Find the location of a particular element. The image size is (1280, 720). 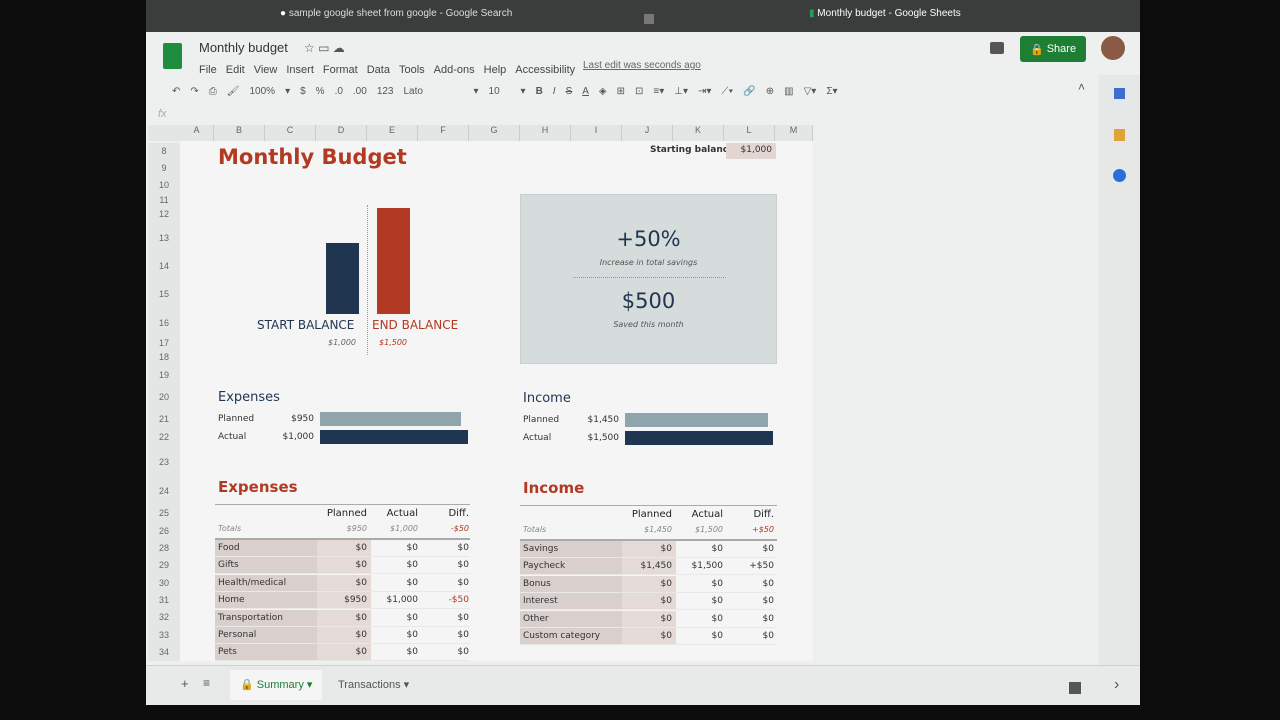

table-cell: Gifts is located at coordinates (228, 565).